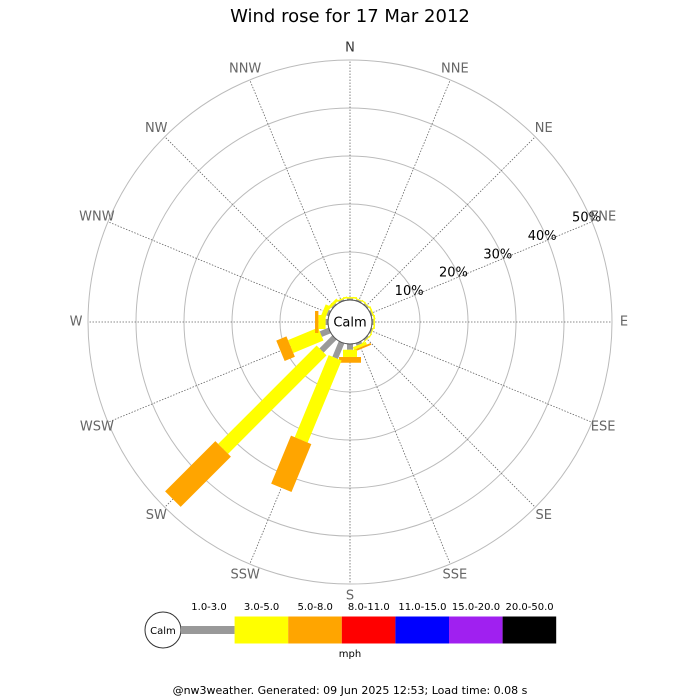 The height and width of the screenshot is (700, 700). What do you see at coordinates (156, 515) in the screenshot?
I see `direction-label: SW` at bounding box center [156, 515].